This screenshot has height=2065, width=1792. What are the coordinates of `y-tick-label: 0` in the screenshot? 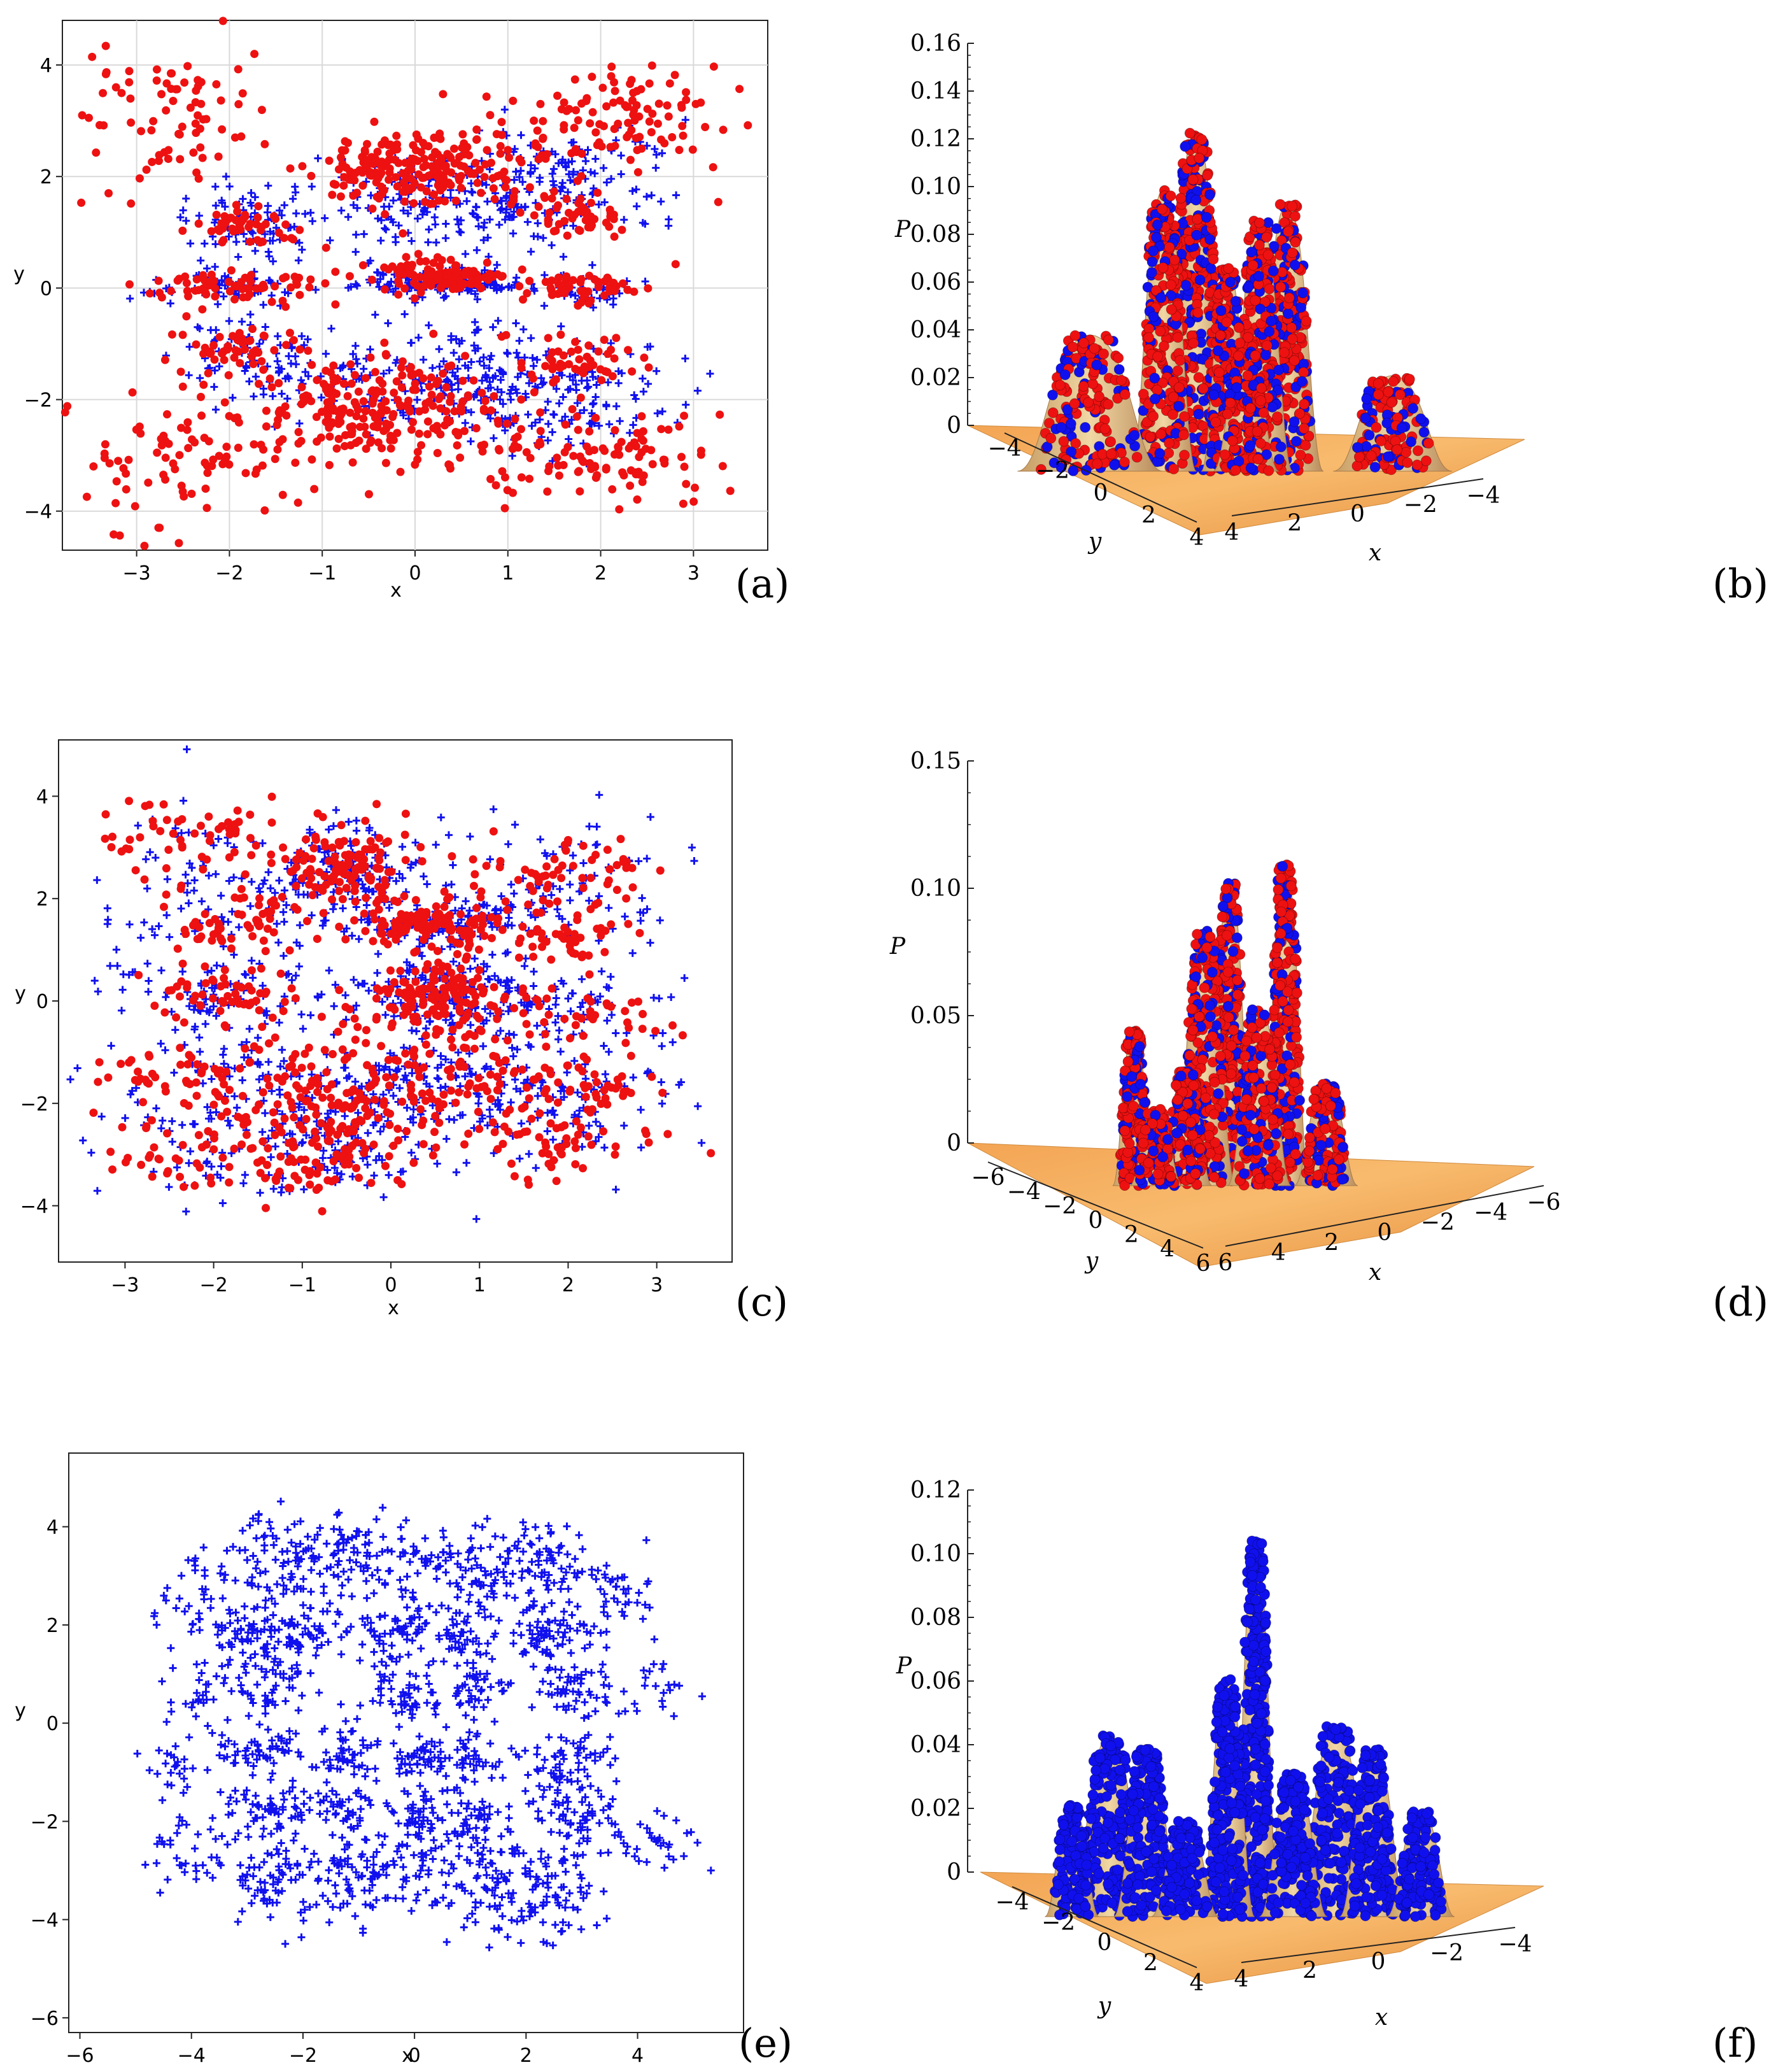 It's located at (1101, 493).